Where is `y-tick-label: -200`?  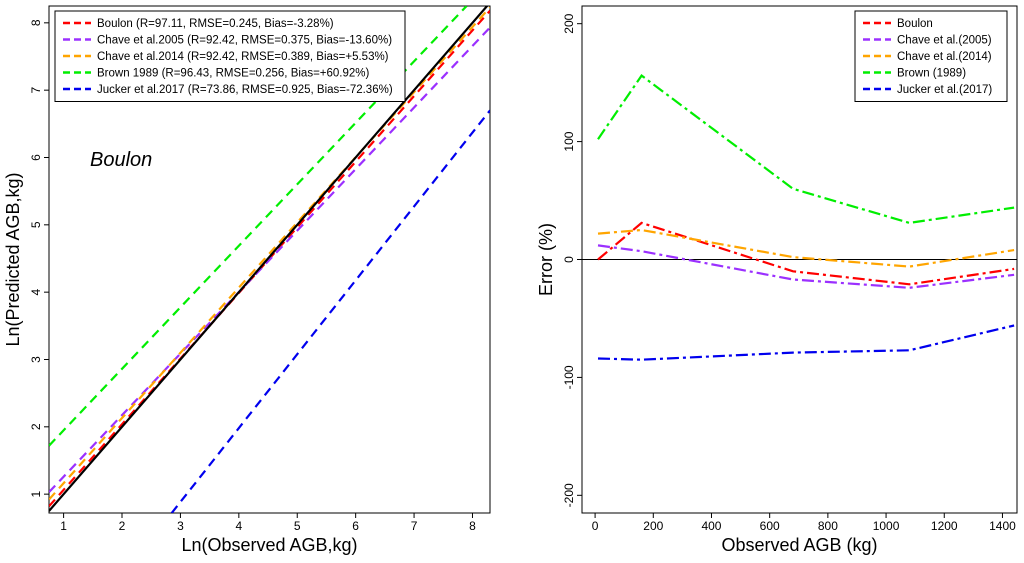 y-tick-label: -200 is located at coordinates (569, 495).